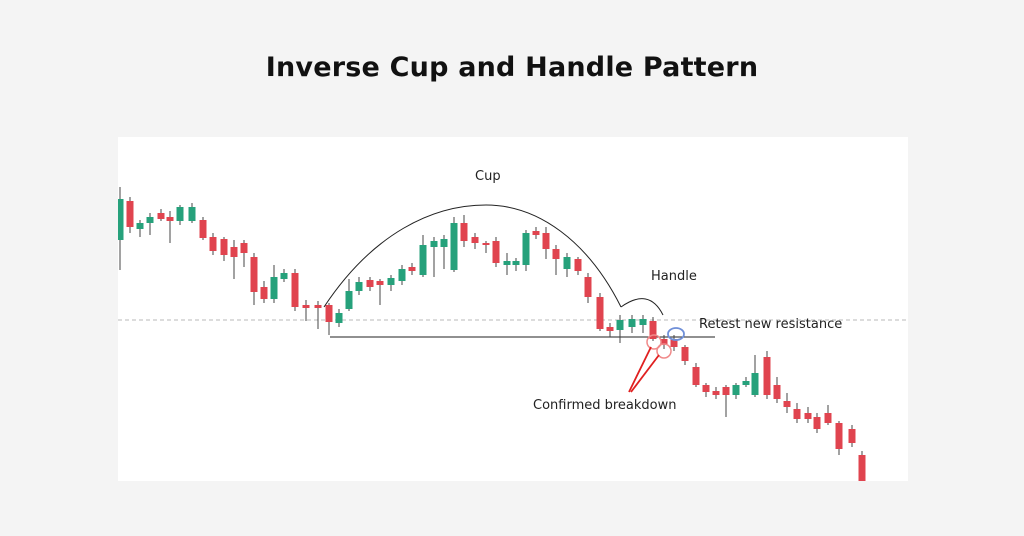 This screenshot has width=1024, height=536. Describe the element at coordinates (676, 334) in the screenshot. I see `retest-circle` at that location.